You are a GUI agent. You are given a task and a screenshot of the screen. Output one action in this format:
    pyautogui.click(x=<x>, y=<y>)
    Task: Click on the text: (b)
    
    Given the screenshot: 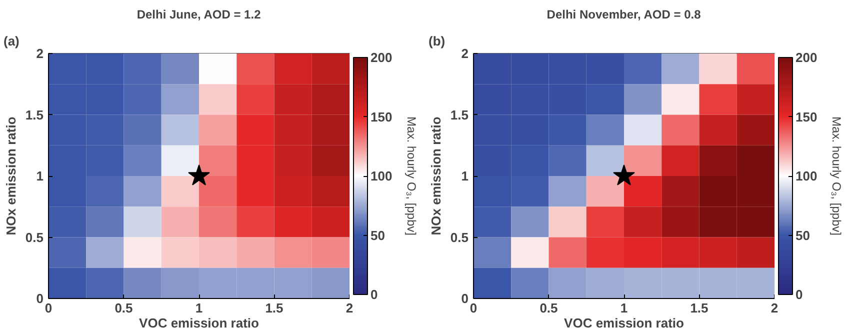 What is the action you would take?
    pyautogui.click(x=437, y=41)
    